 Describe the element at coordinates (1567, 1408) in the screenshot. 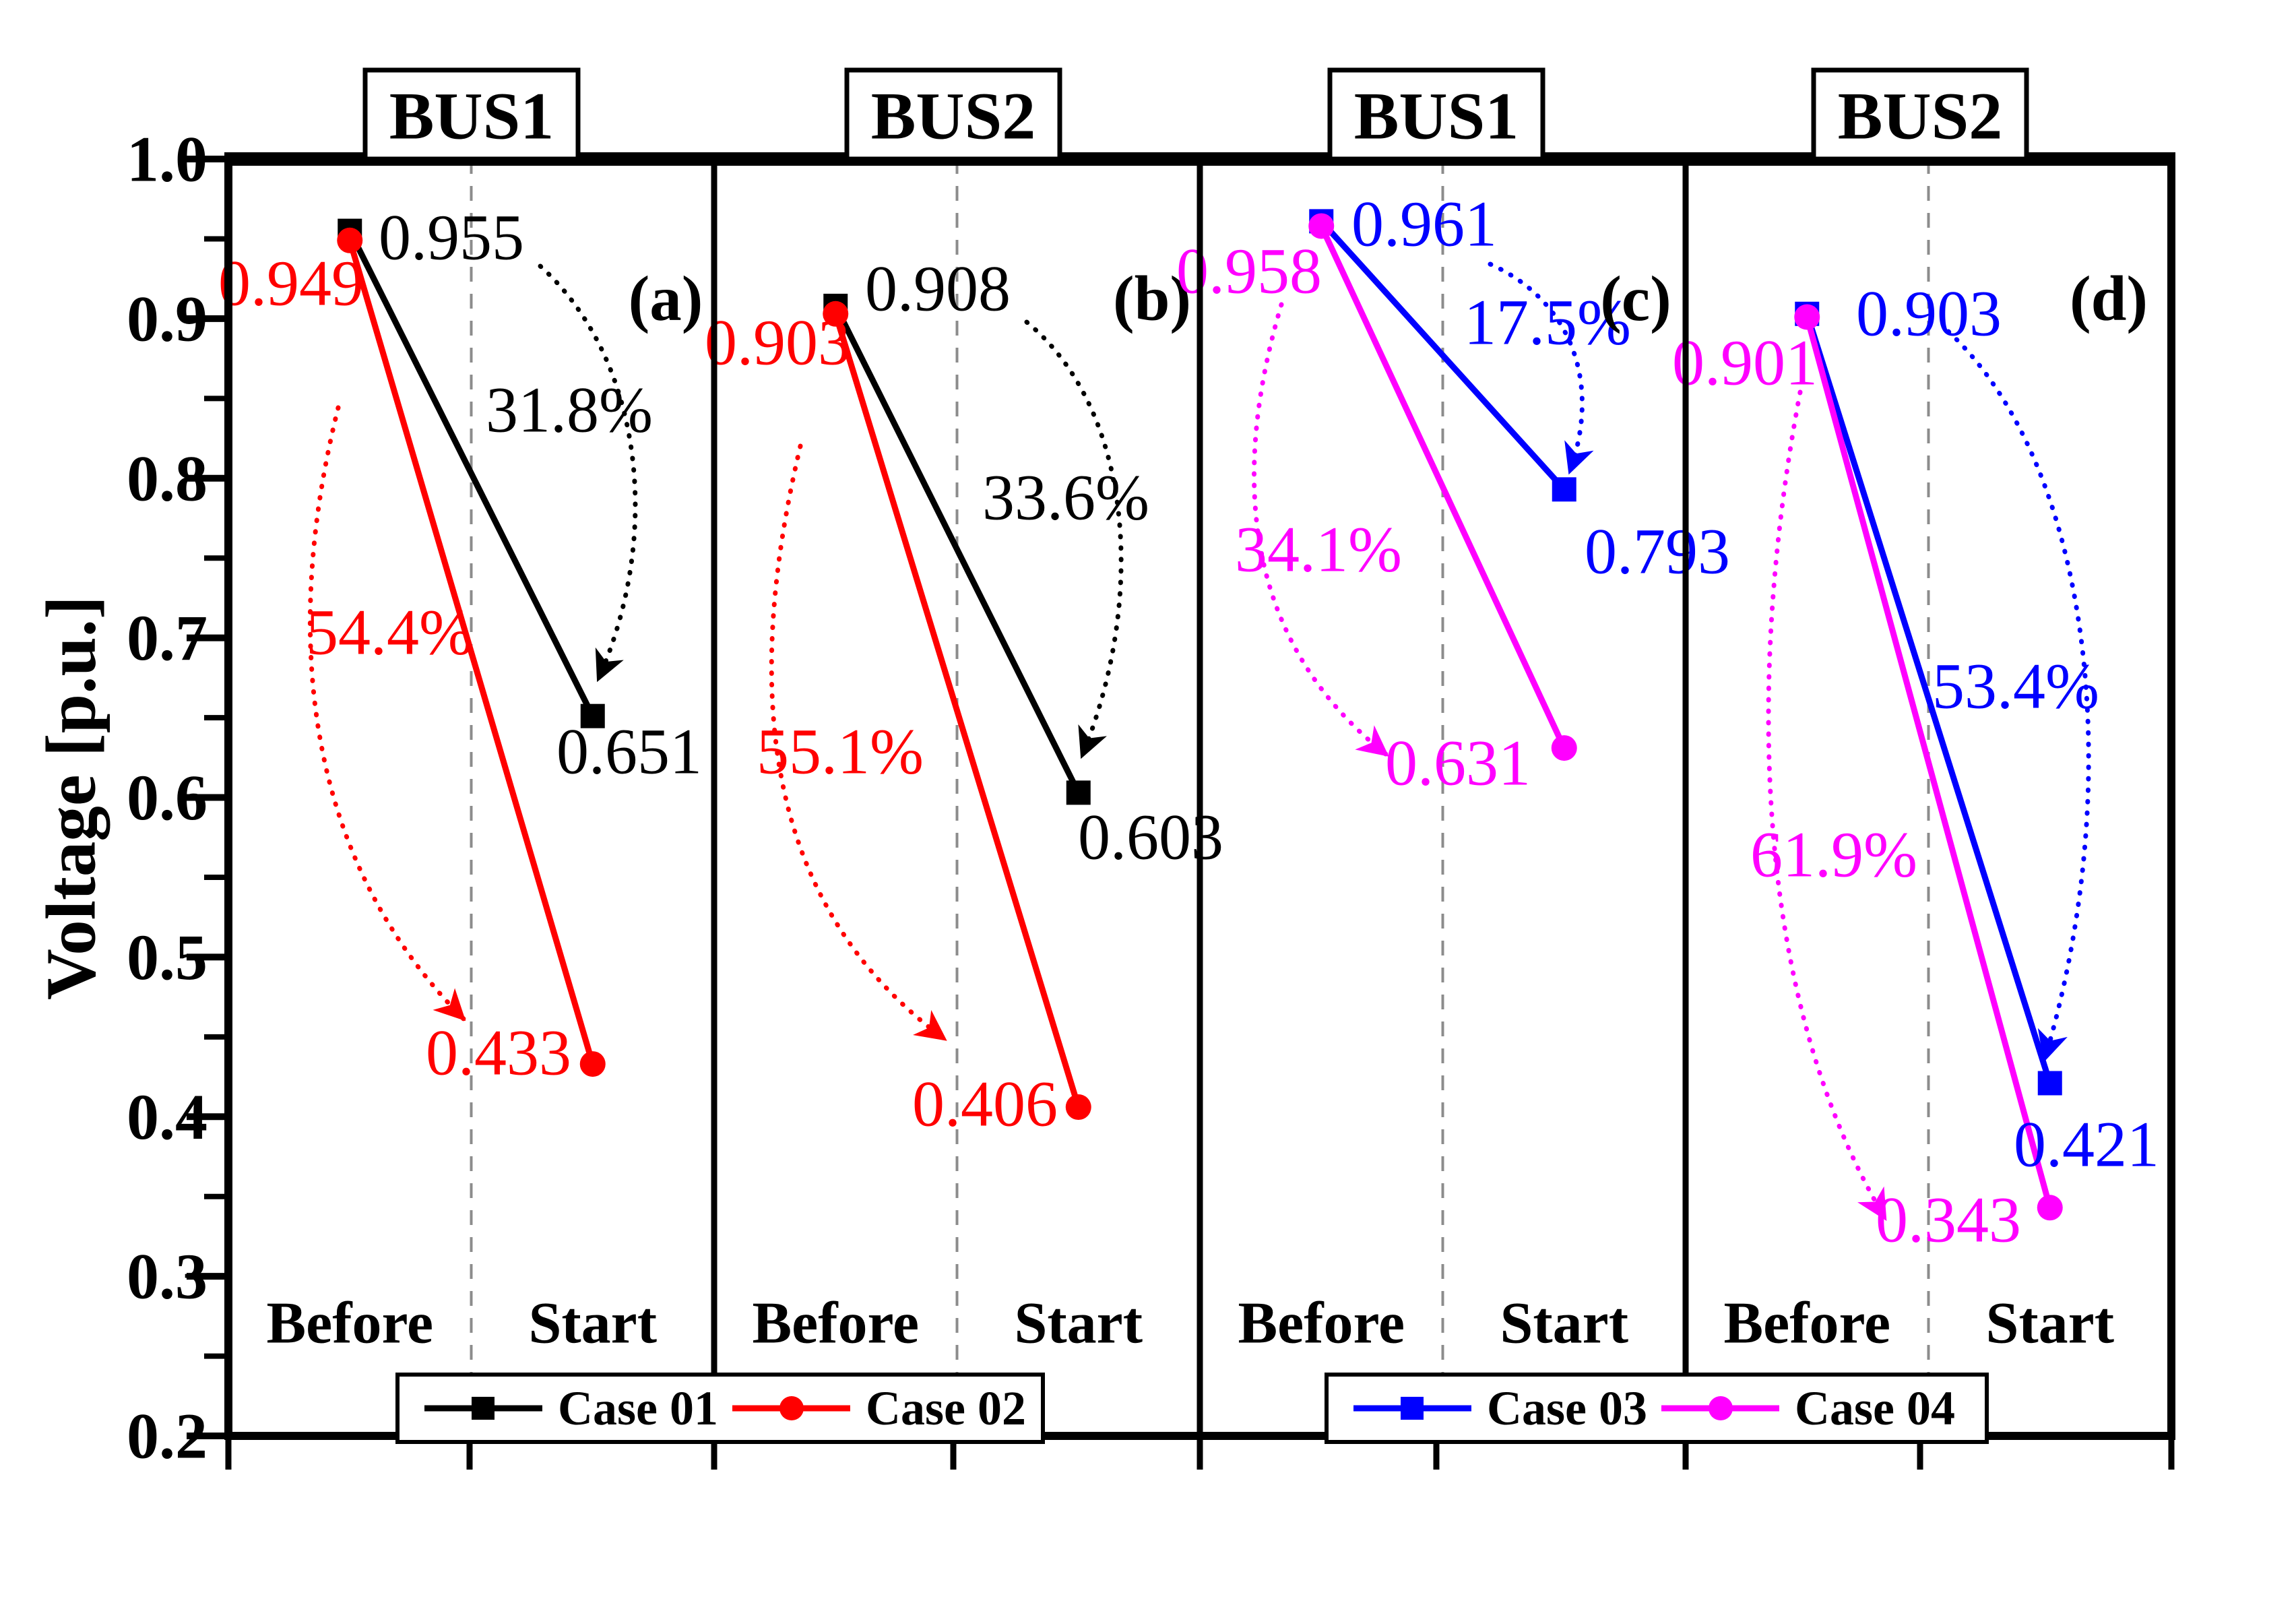

I see `legend-item-label: Case 03` at that location.